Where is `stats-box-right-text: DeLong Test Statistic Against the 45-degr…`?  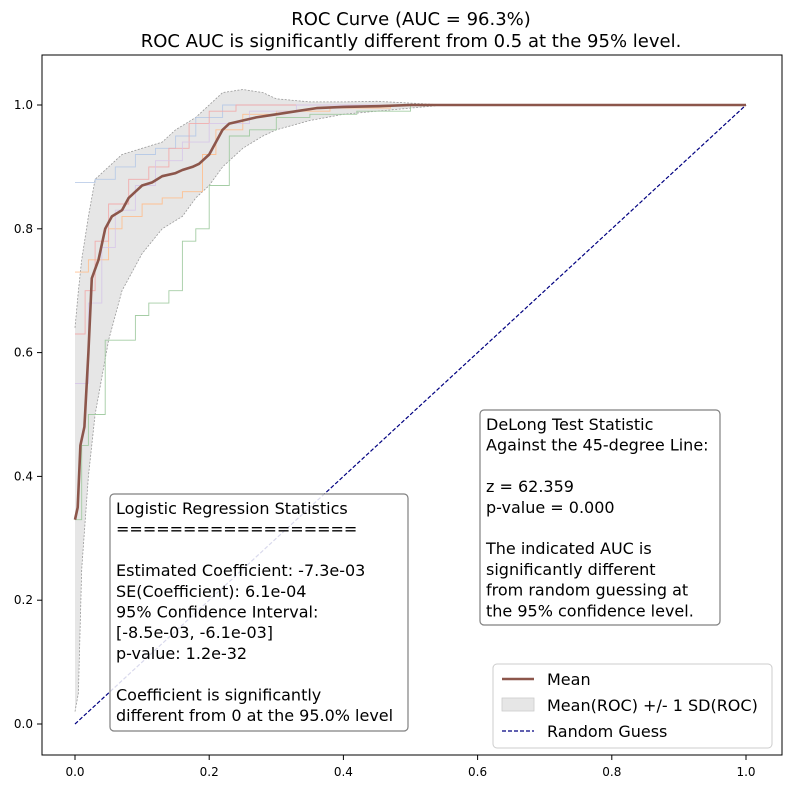
stats-box-right-text: DeLong Test Statistic Against the 45-degr… is located at coordinates (597, 517).